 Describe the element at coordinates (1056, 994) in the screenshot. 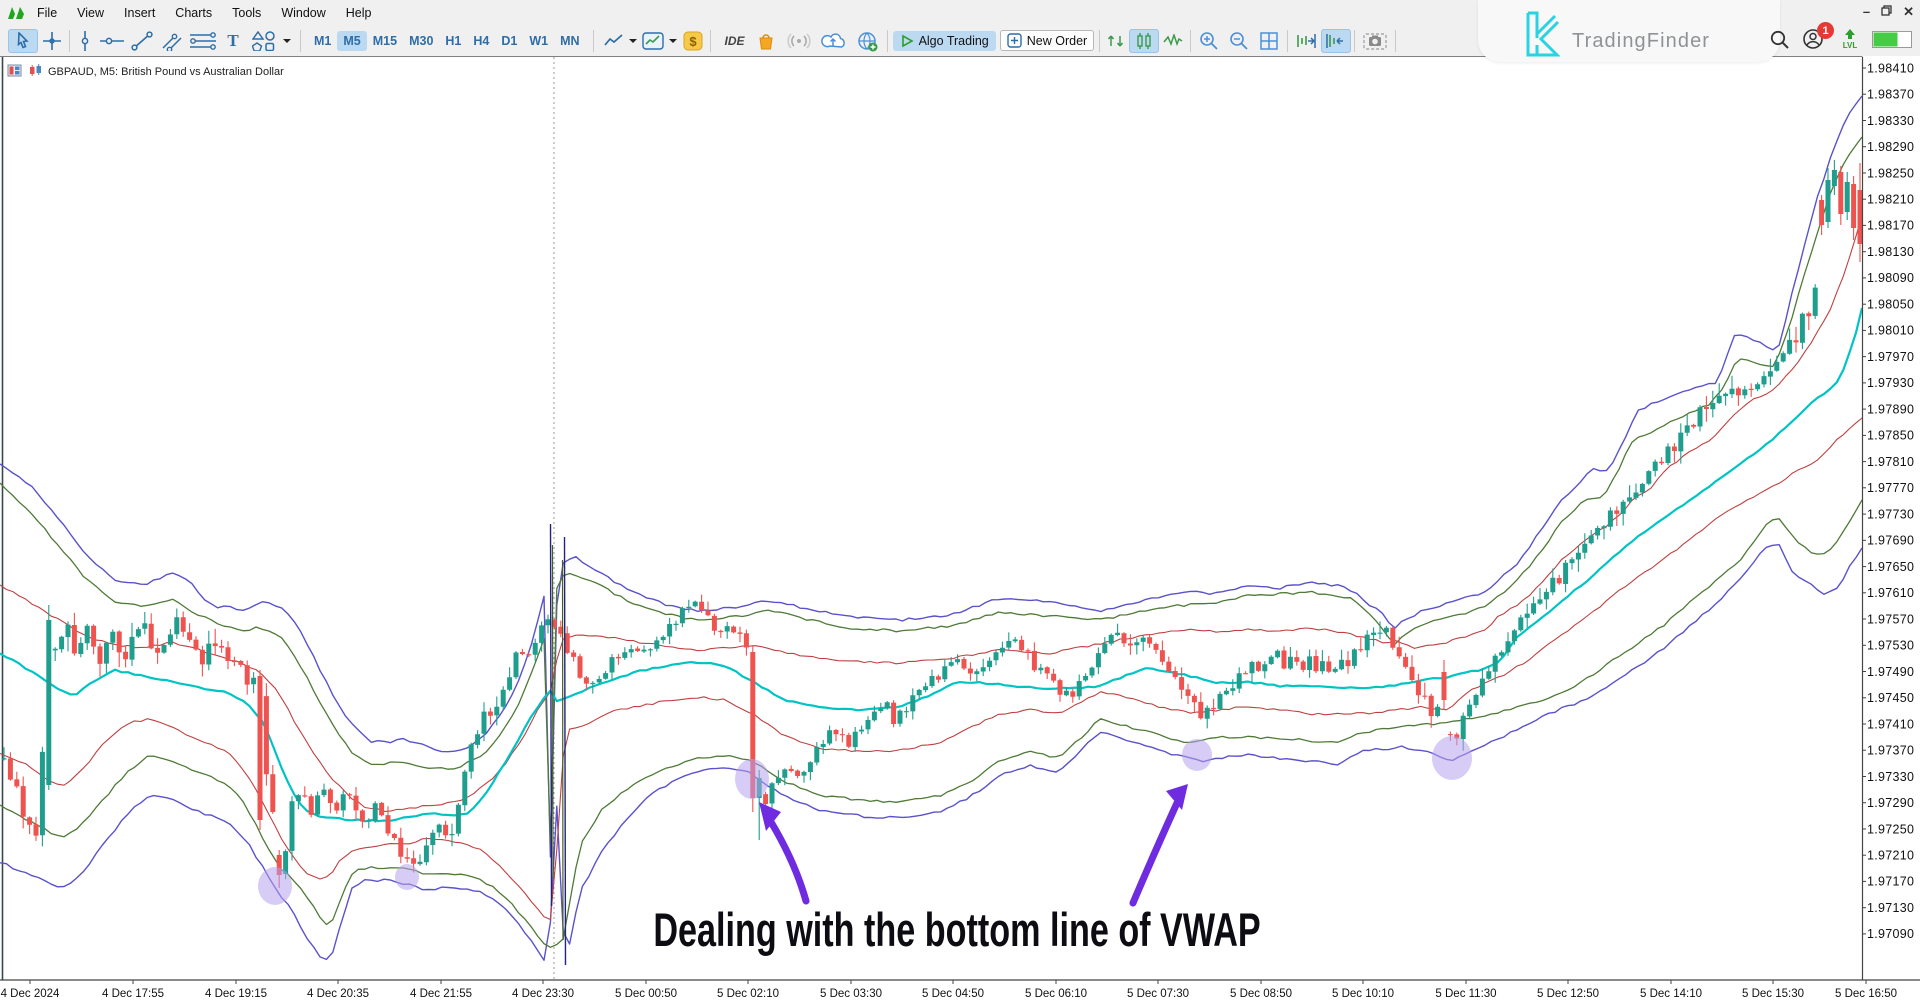

I see `svg-text: 5 Dec 06:10` at that location.